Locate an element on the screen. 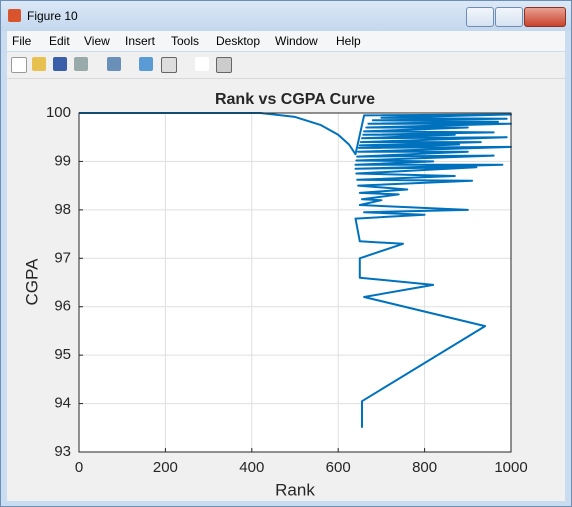 This screenshot has height=507, width=572. y-tick-label: 96 is located at coordinates (62, 306).